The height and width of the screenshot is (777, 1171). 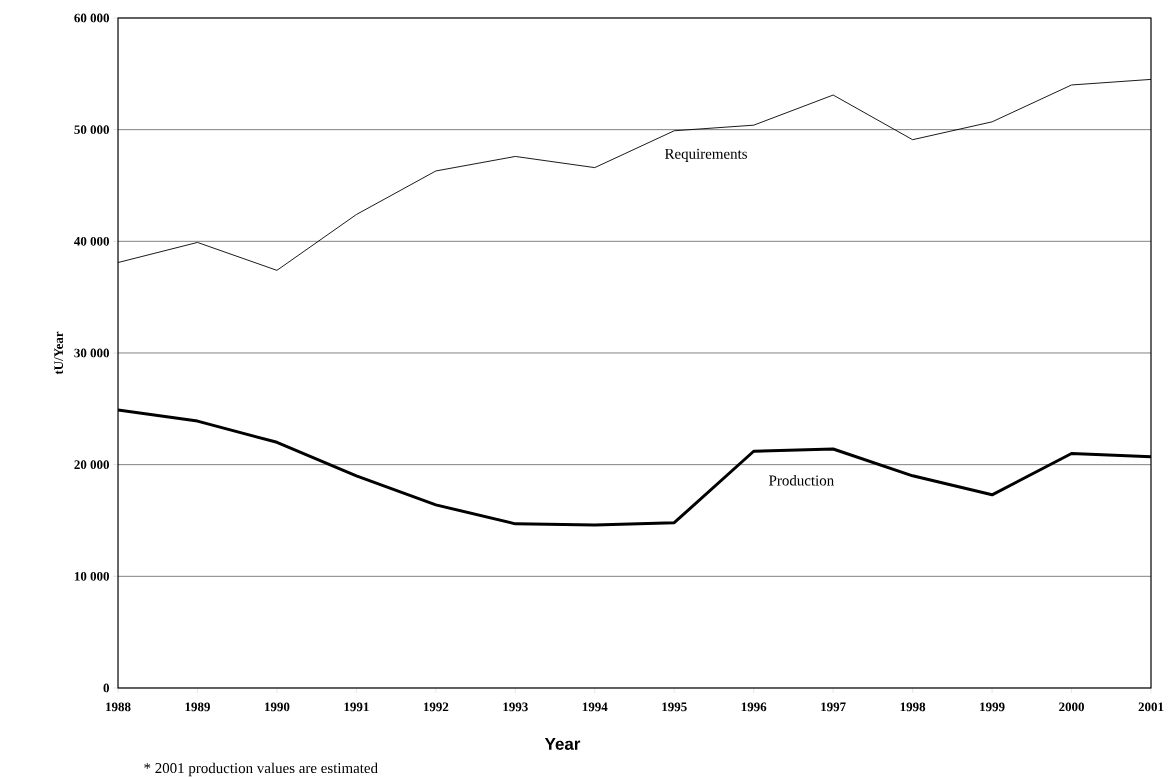 I want to click on y-axis-title: tU/Year, so click(x=59, y=353).